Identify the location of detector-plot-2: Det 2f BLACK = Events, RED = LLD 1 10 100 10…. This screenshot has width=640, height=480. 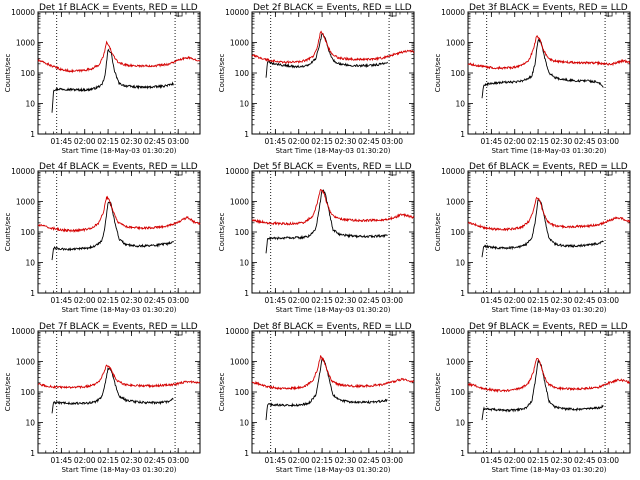
(316, 79).